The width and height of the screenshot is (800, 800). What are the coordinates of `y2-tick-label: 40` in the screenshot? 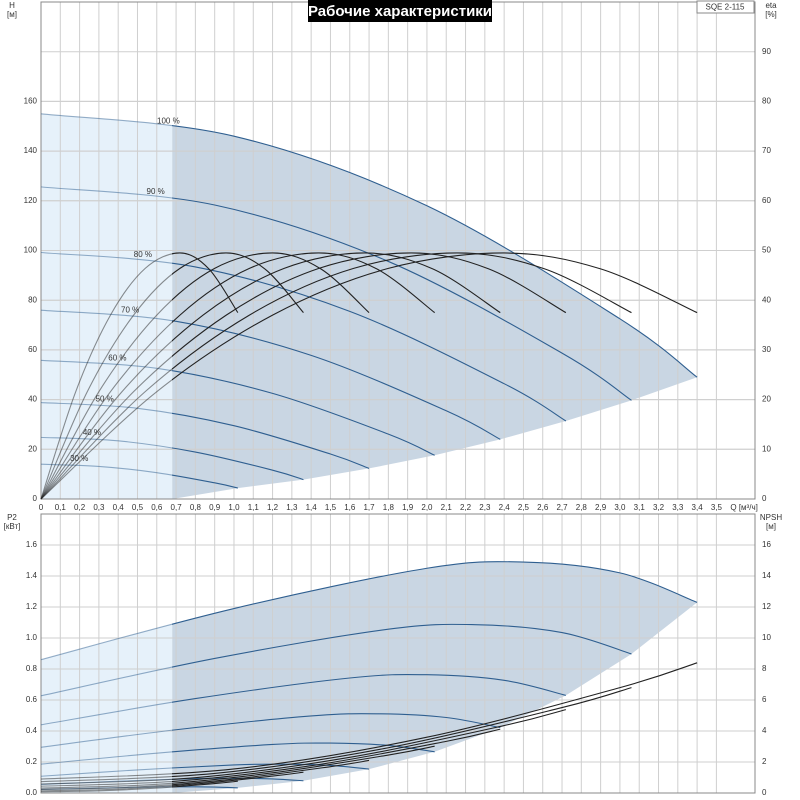 It's located at (766, 299).